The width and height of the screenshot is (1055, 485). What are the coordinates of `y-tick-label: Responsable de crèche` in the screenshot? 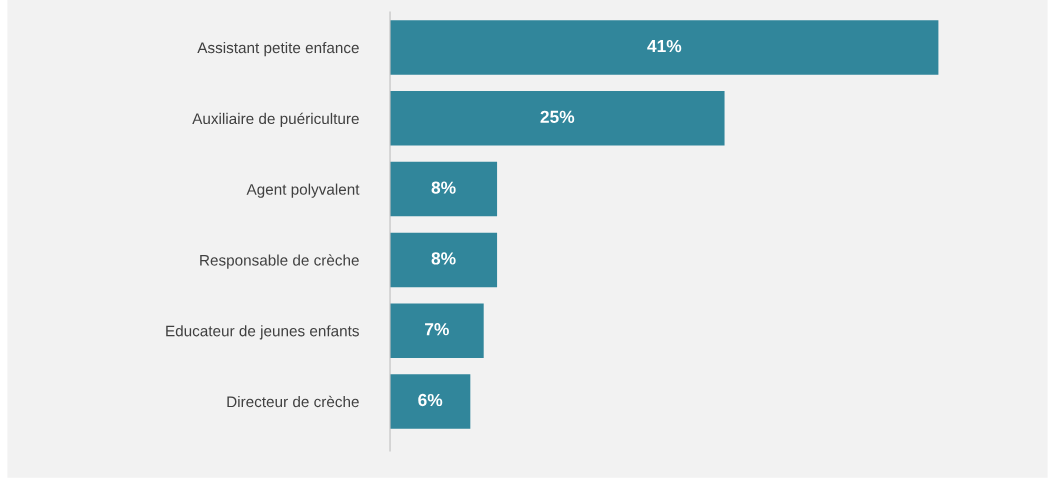 It's located at (279, 261).